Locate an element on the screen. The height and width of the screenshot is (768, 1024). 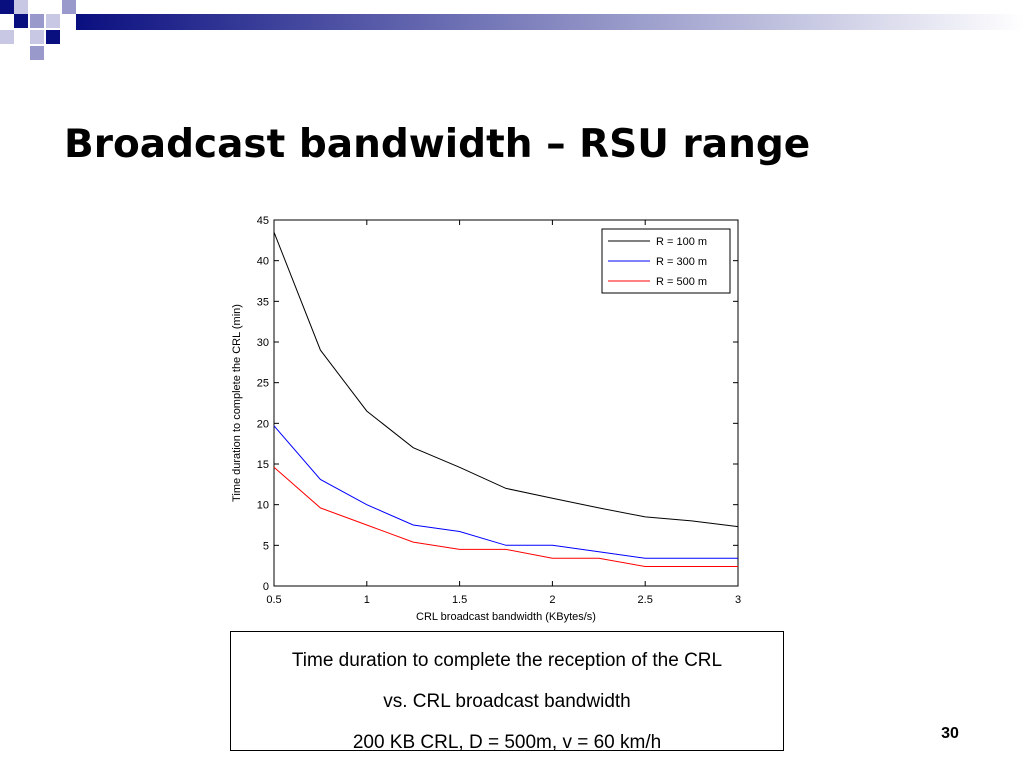
x-tick-label: 2.5 is located at coordinates (645, 600).